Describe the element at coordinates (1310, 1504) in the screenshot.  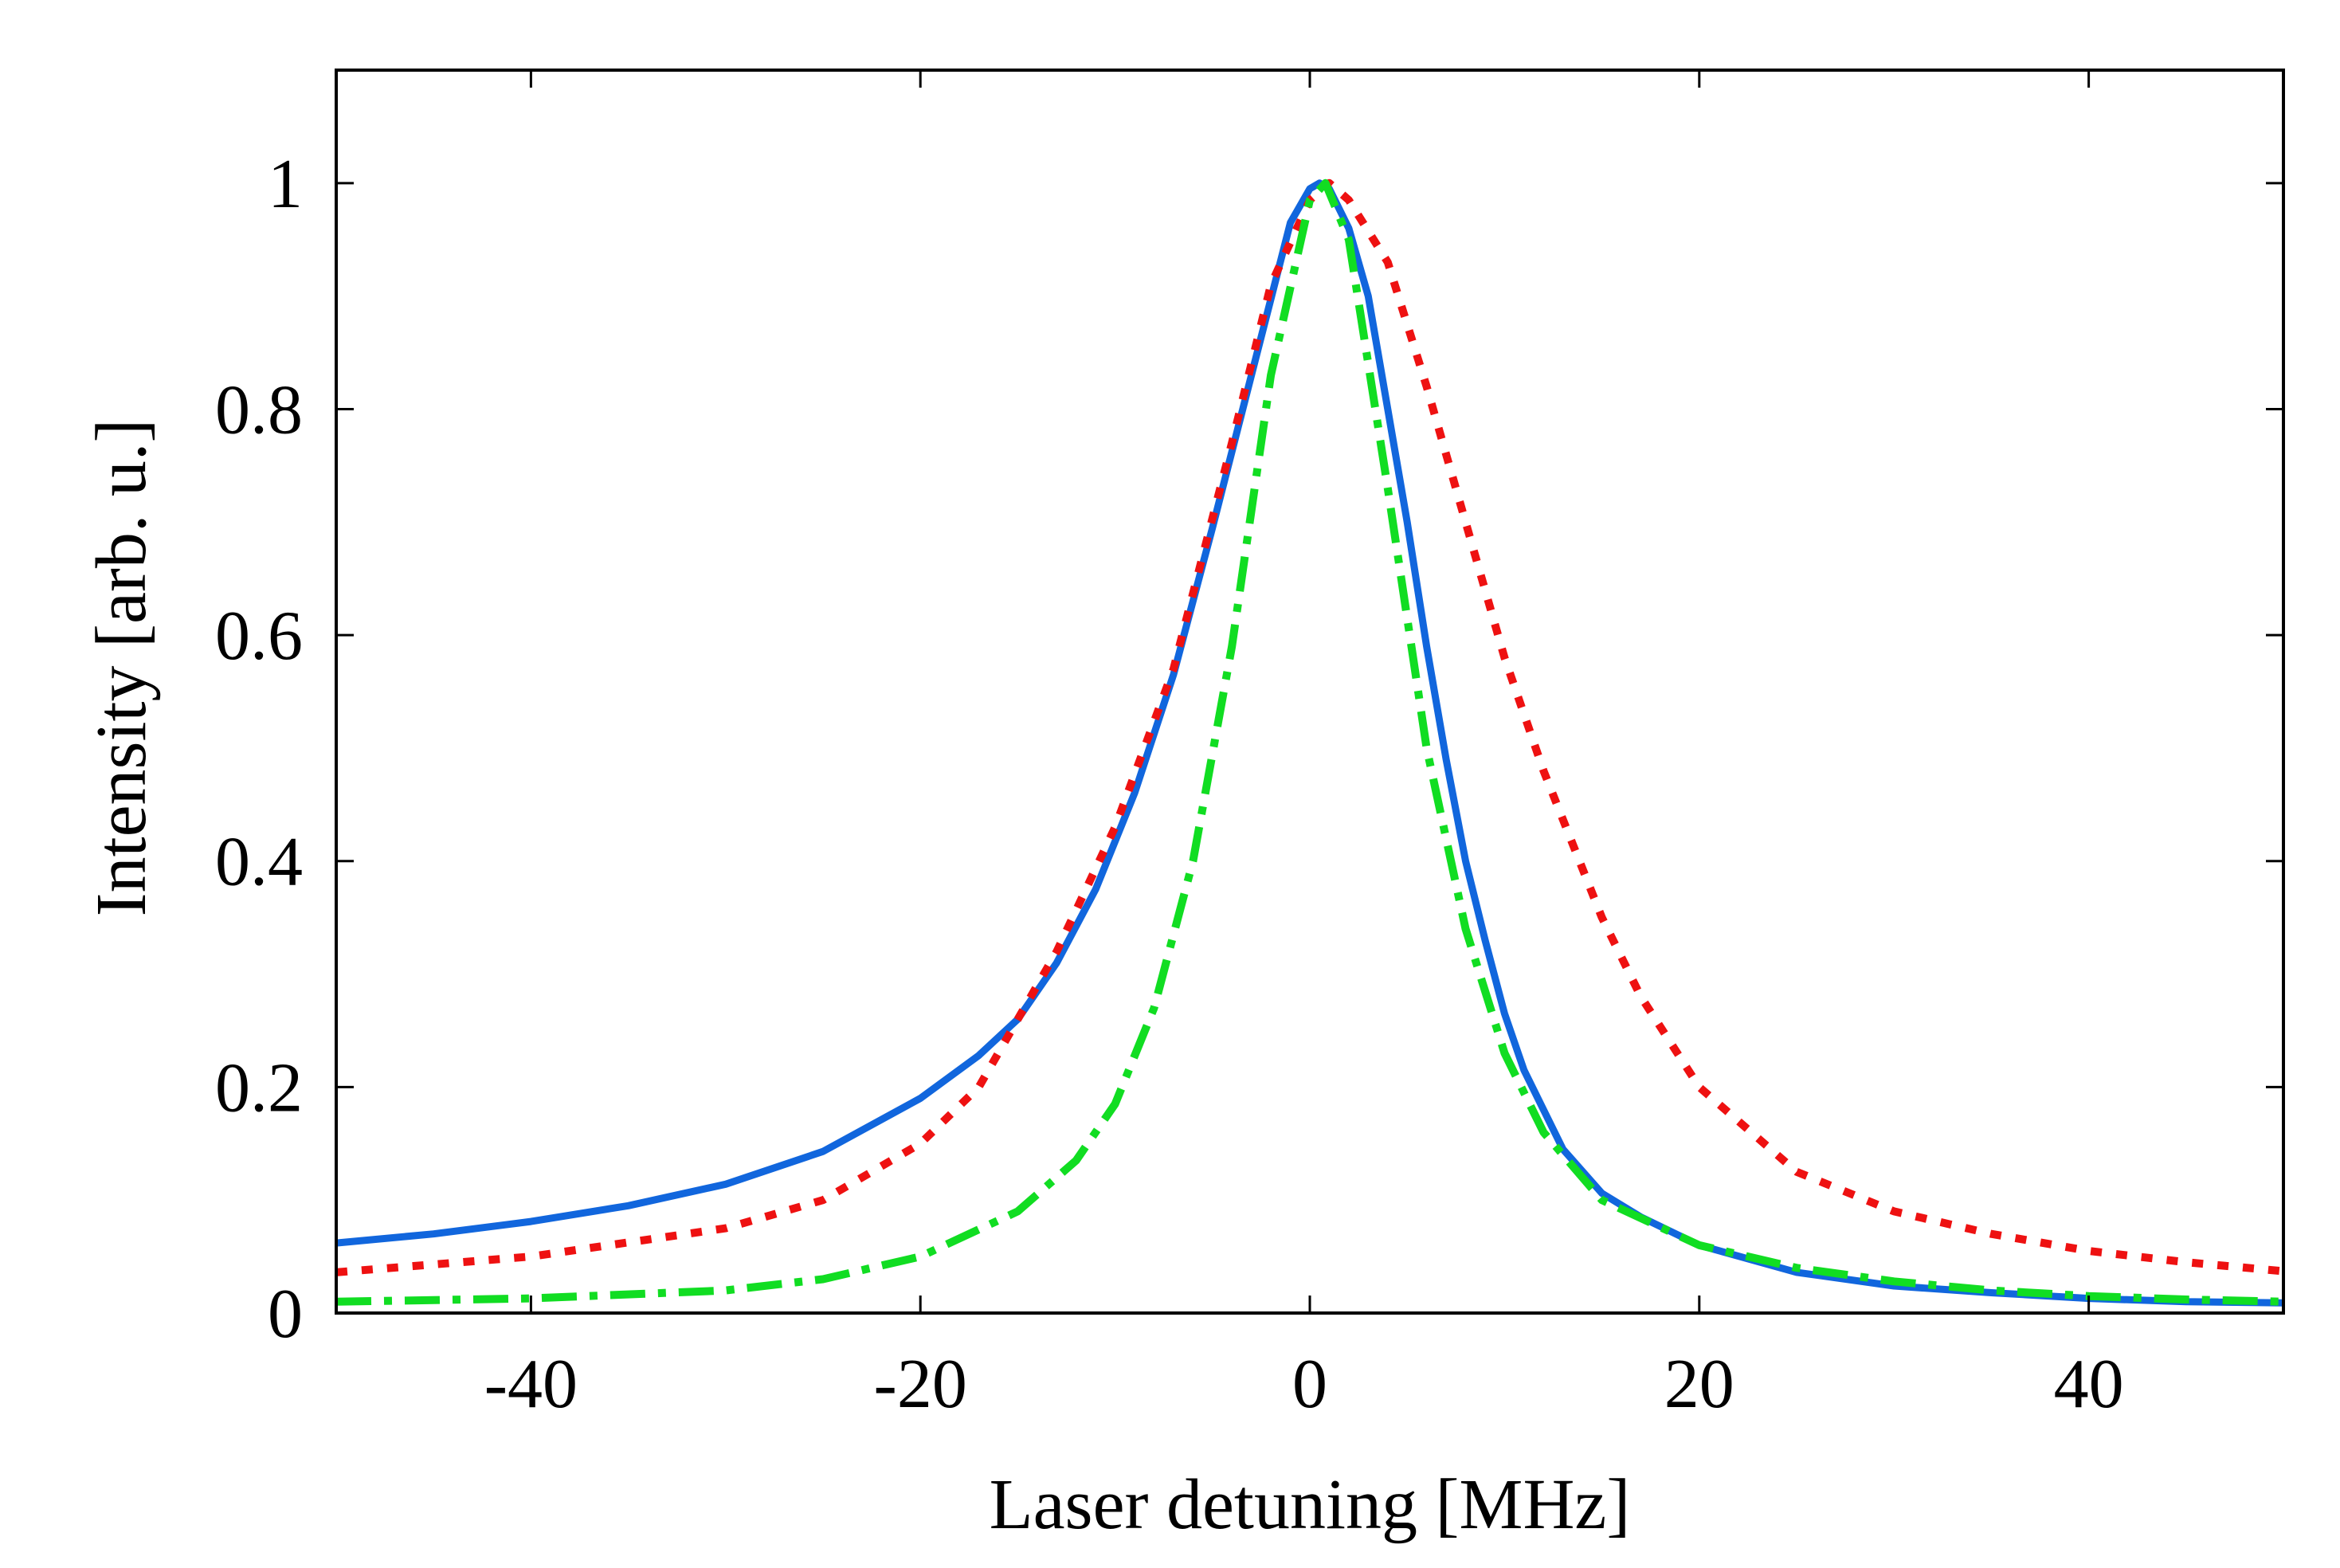
I see `x-axis-title: Laser detuning [MHz]` at that location.